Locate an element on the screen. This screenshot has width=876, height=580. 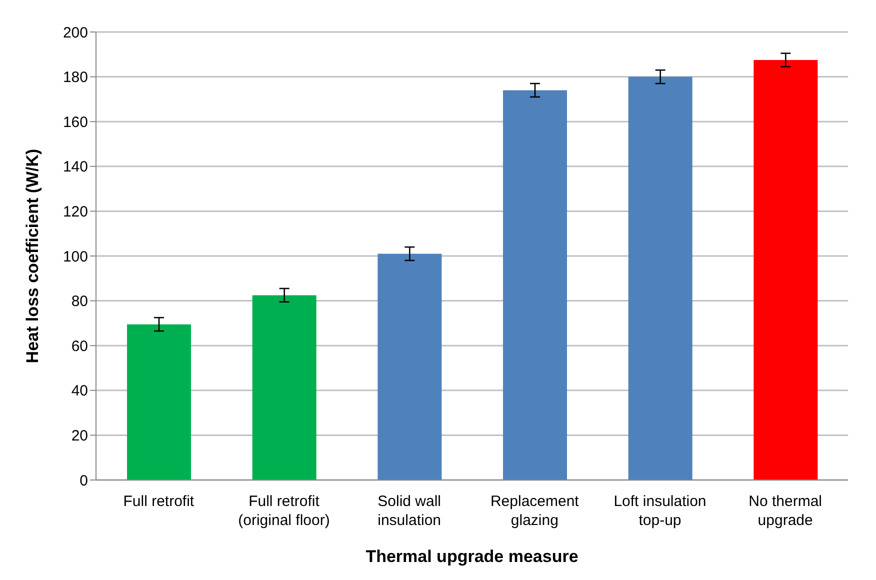
y-tick-label: 40 is located at coordinates (79, 391).